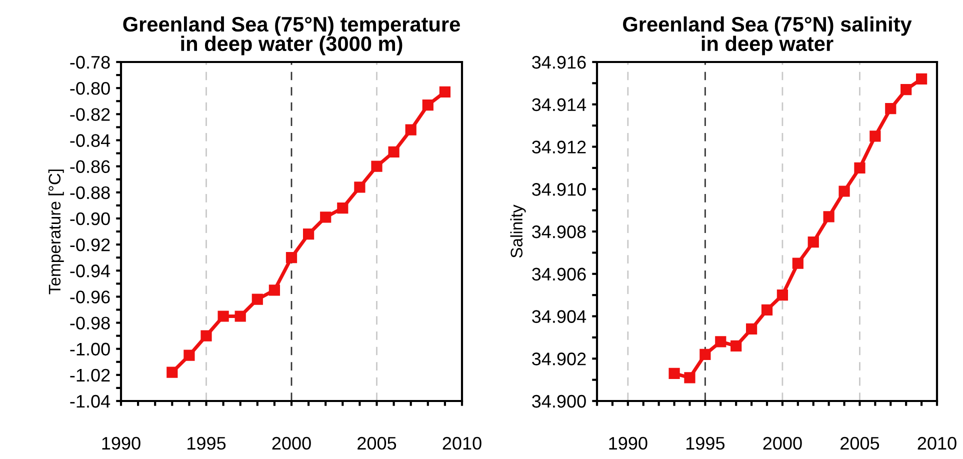 Image resolution: width=963 pixels, height=459 pixels. What do you see at coordinates (90, 193) in the screenshot?
I see `y-tick-label: -0.88` at bounding box center [90, 193].